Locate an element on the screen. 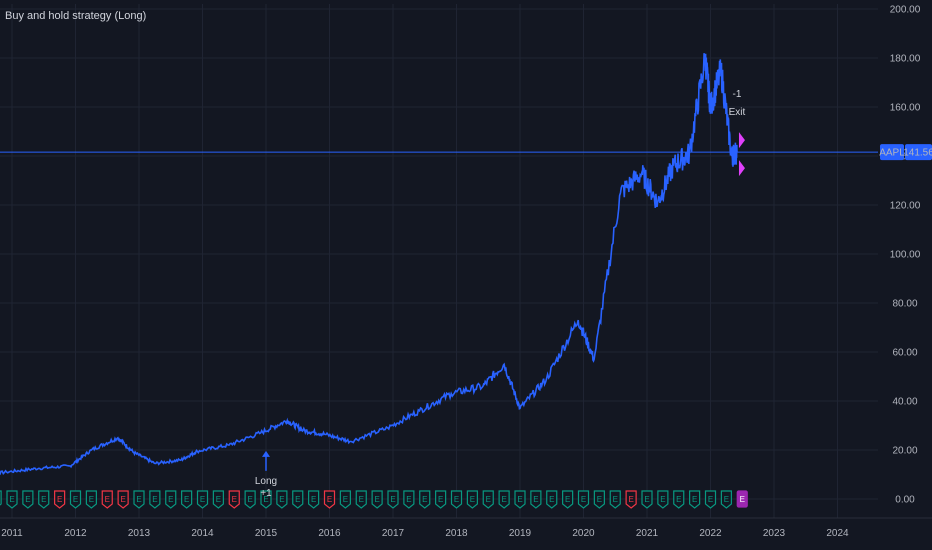  price-value-tag is located at coordinates (918, 152).